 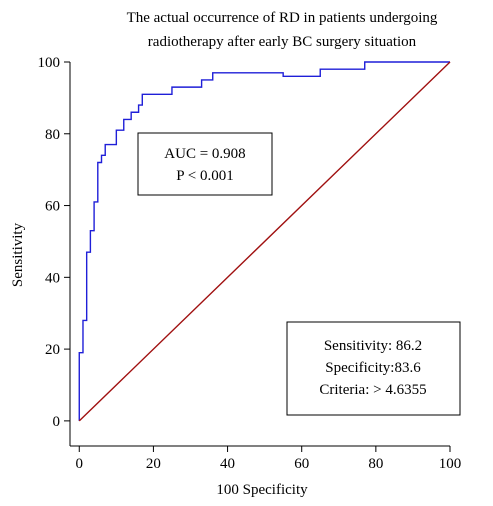 What do you see at coordinates (262, 490) in the screenshot?
I see `x-axis-label: 100 Specificity` at bounding box center [262, 490].